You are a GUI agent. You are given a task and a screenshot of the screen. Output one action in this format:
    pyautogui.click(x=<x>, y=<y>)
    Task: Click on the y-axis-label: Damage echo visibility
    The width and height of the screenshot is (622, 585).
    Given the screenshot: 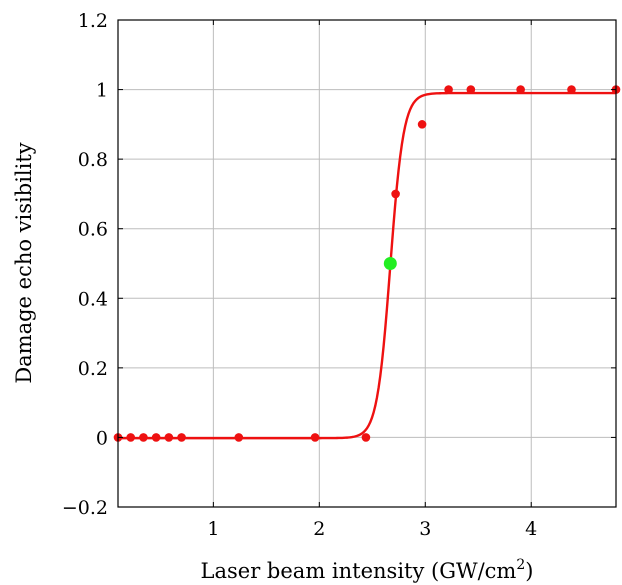 What is the action you would take?
    pyautogui.click(x=24, y=262)
    